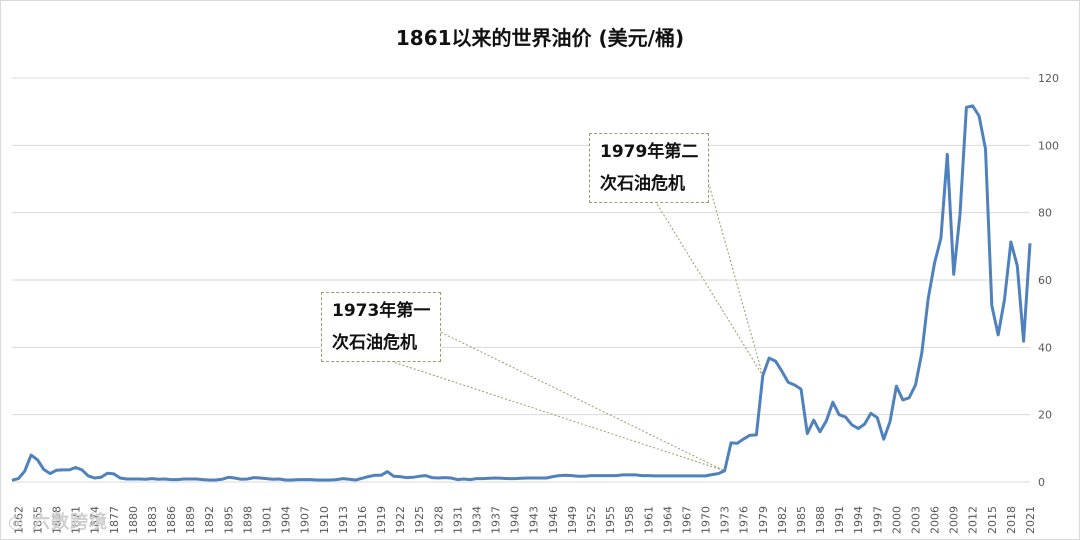 Image resolution: width=1080 pixels, height=540 pixels. I want to click on y-tick-label: 20, so click(1045, 415).